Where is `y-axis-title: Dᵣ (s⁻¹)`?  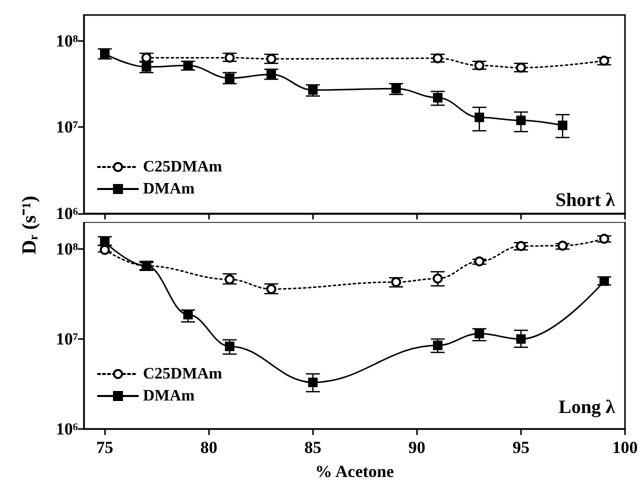
y-axis-title: Dᵣ (s⁻¹) is located at coordinates (30, 225).